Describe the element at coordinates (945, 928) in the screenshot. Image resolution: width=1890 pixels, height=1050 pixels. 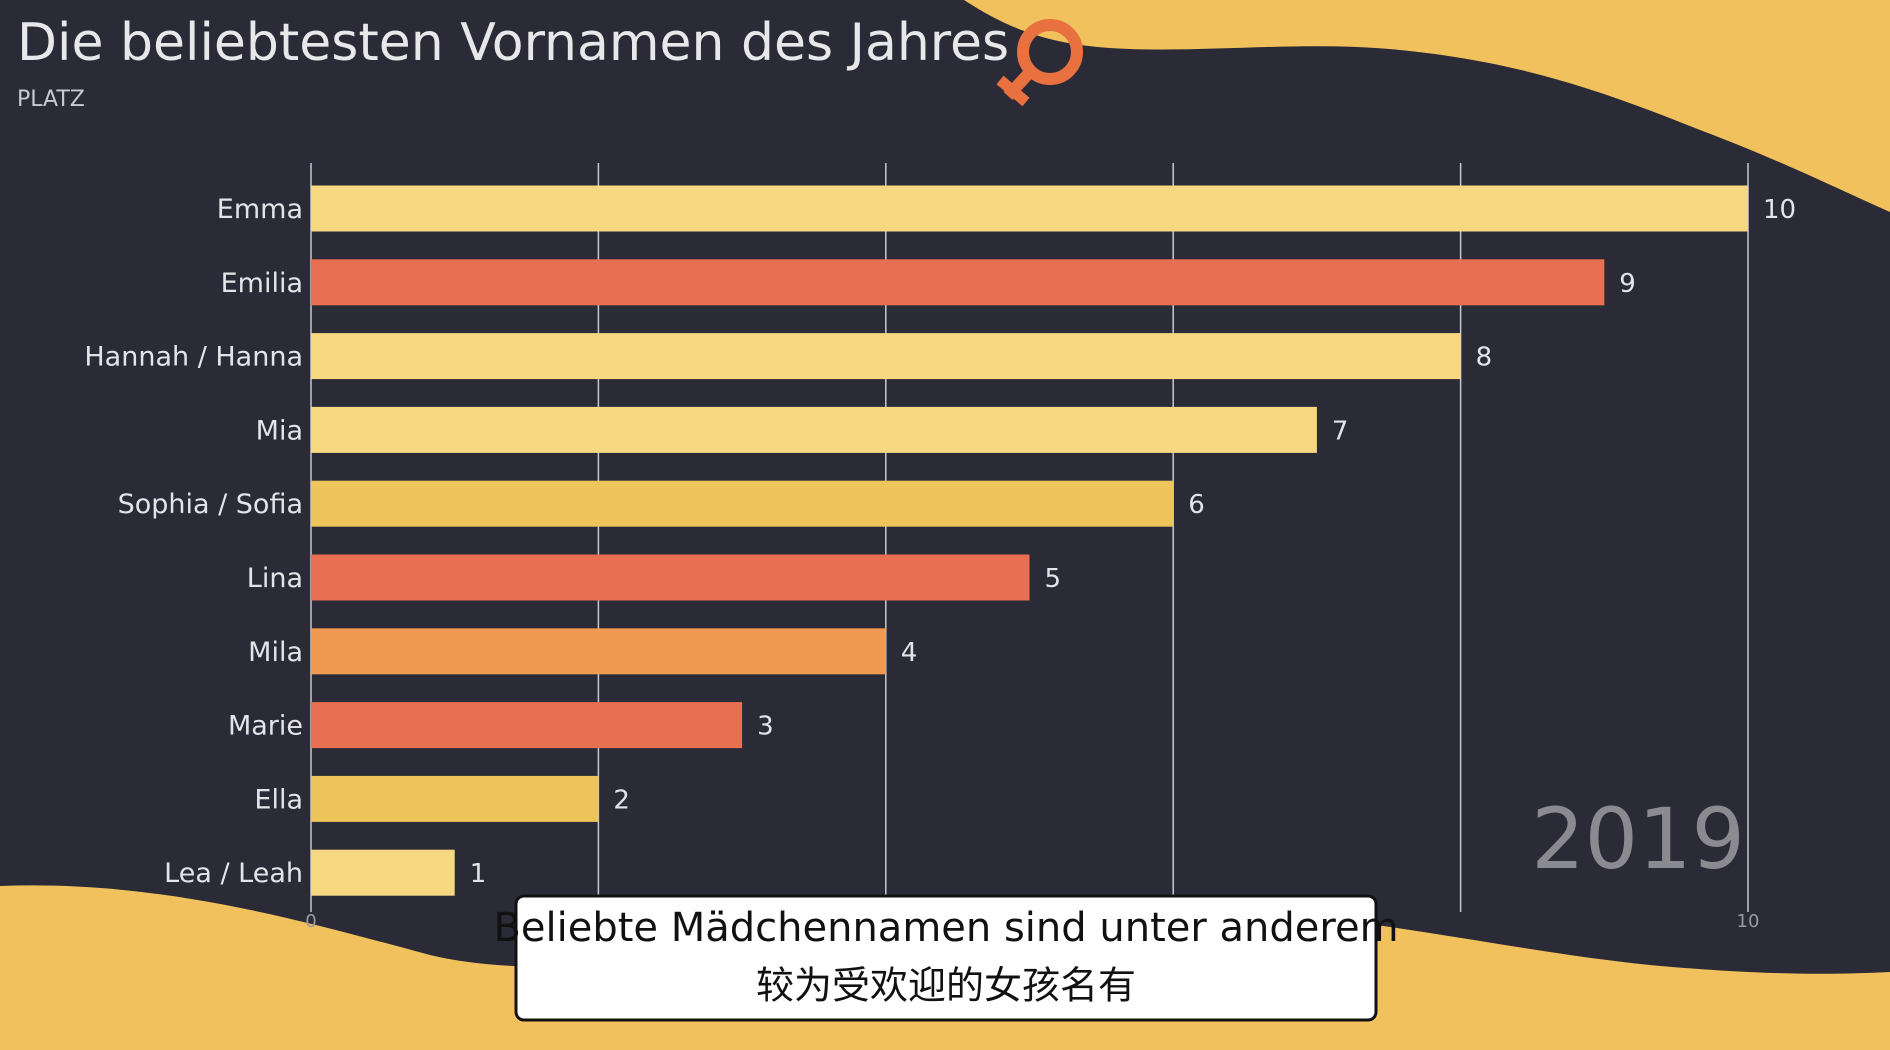
I see `caption-line: Beliebte Mädchennamen sind unter anderem` at that location.